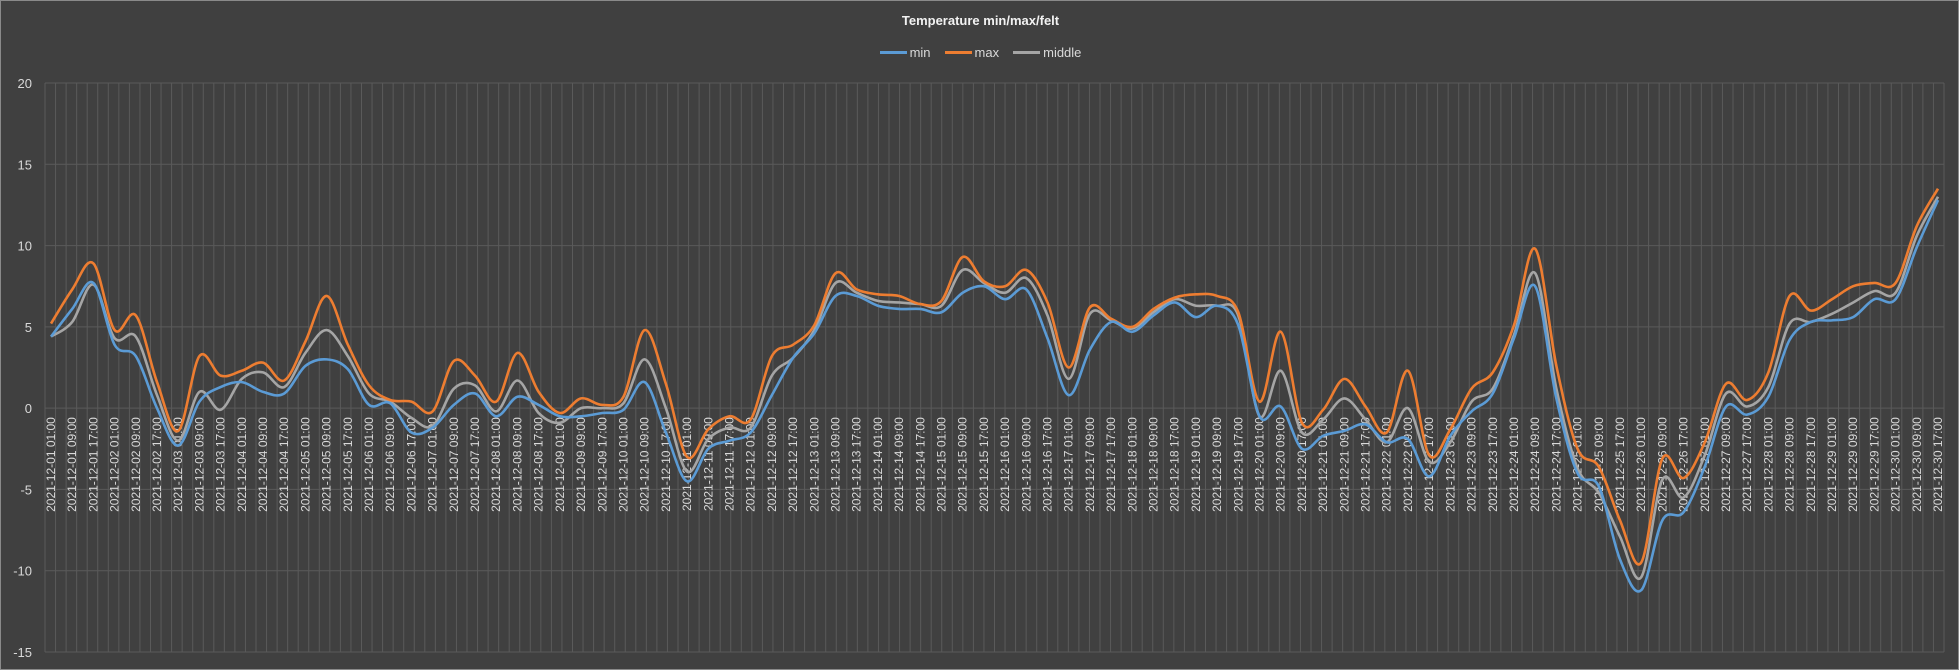 The height and width of the screenshot is (670, 1959). What do you see at coordinates (1323, 464) in the screenshot?
I see `x-tick-label: 2021-12-21 01:00` at bounding box center [1323, 464].